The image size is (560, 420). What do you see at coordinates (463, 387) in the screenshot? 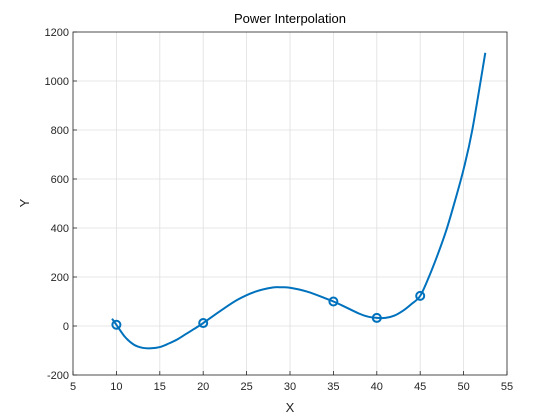
I see `x-tick-label: 50` at bounding box center [463, 387].